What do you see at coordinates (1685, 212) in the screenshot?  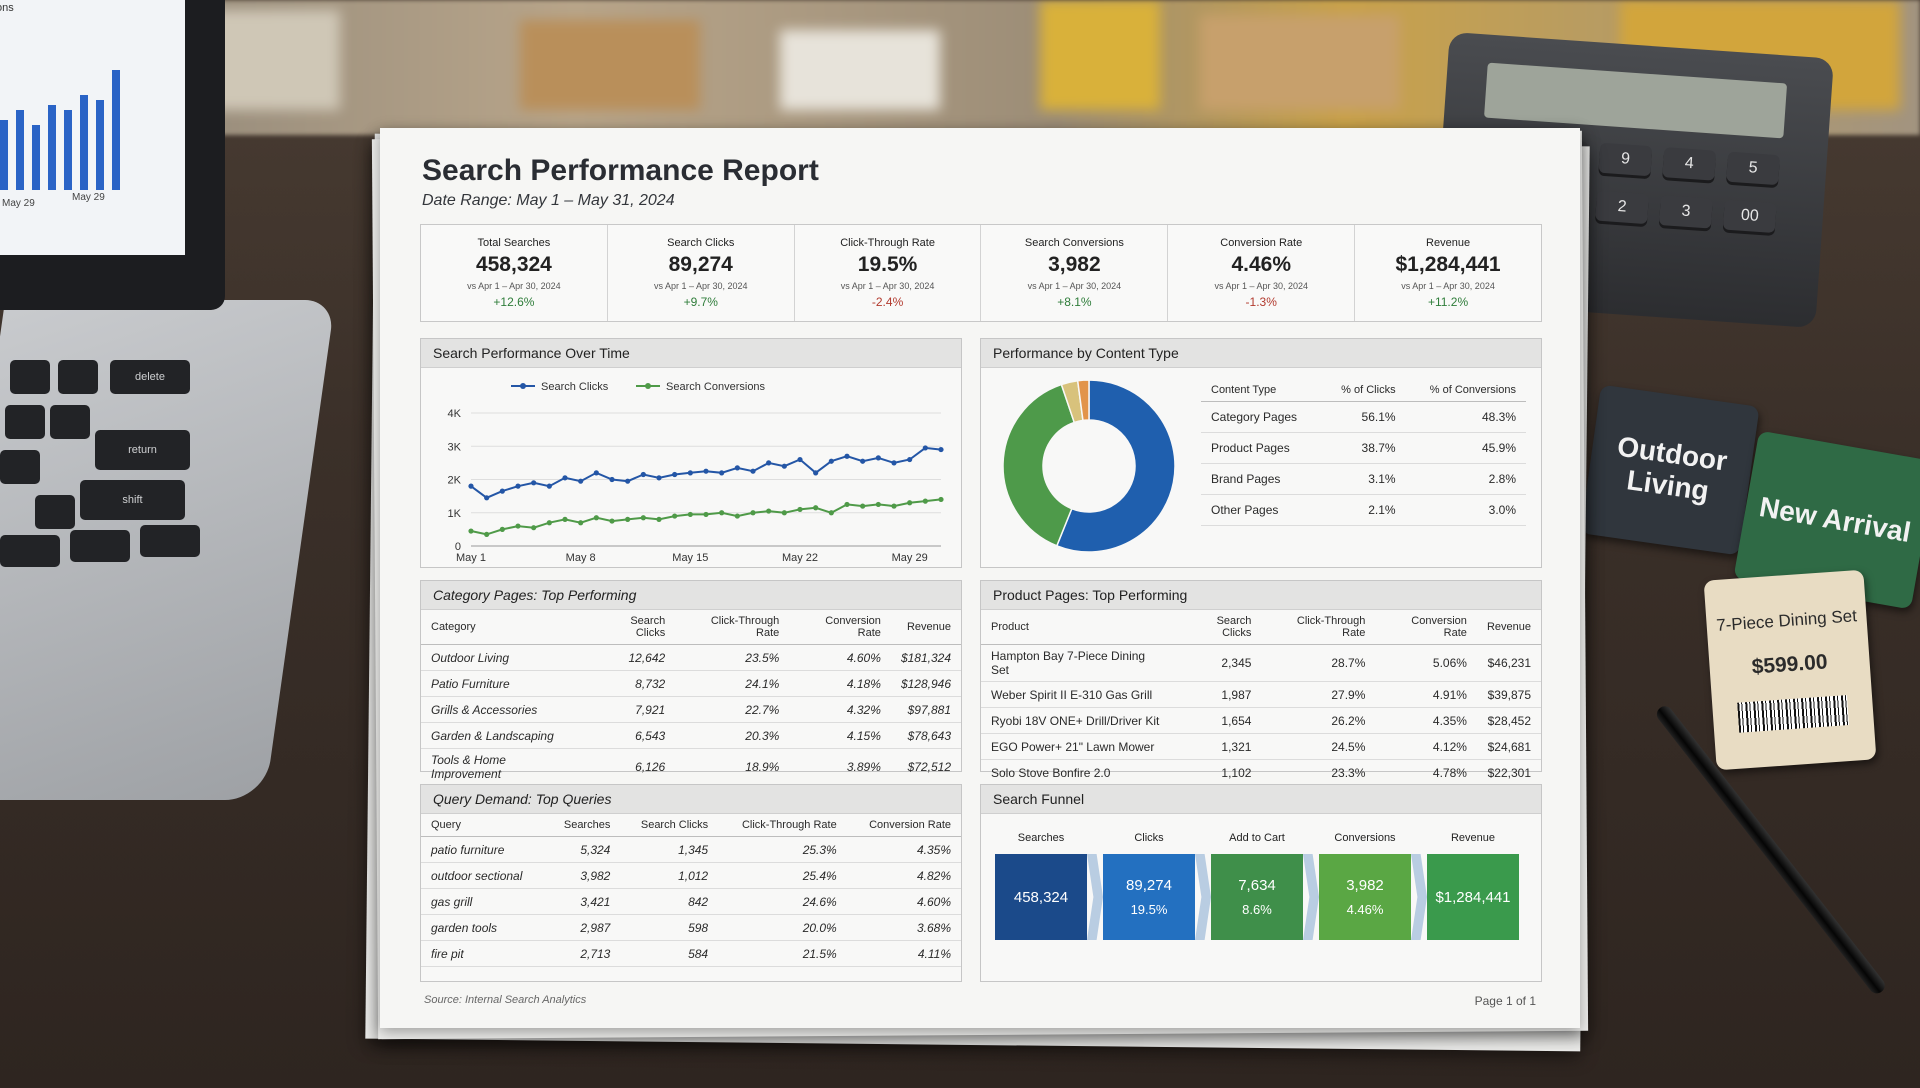 I see `calculator-key: 3` at bounding box center [1685, 212].